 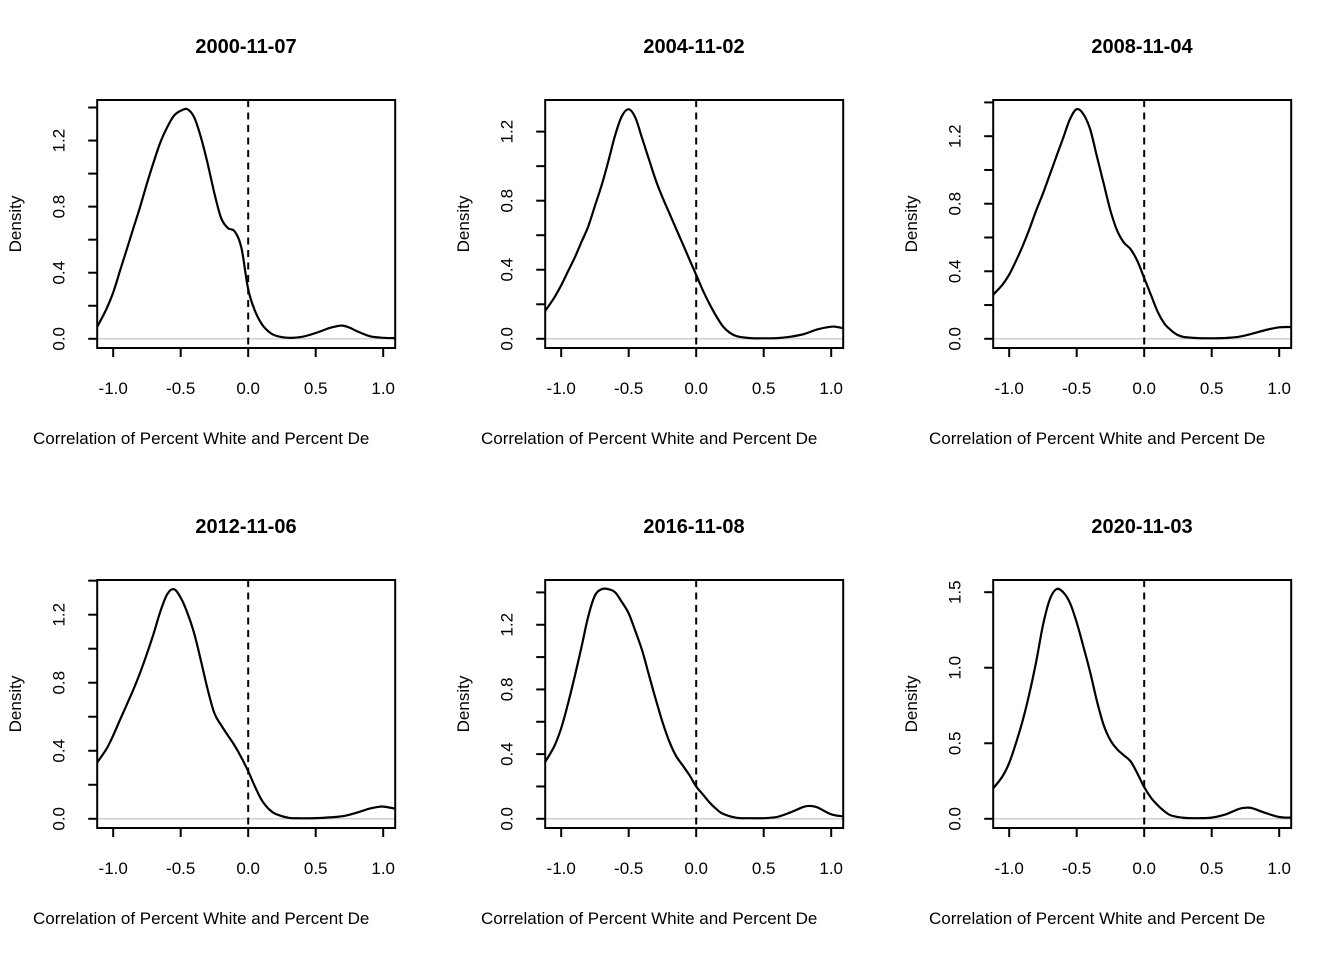 I want to click on panel-title: 2012-11-06, so click(x=246, y=527).